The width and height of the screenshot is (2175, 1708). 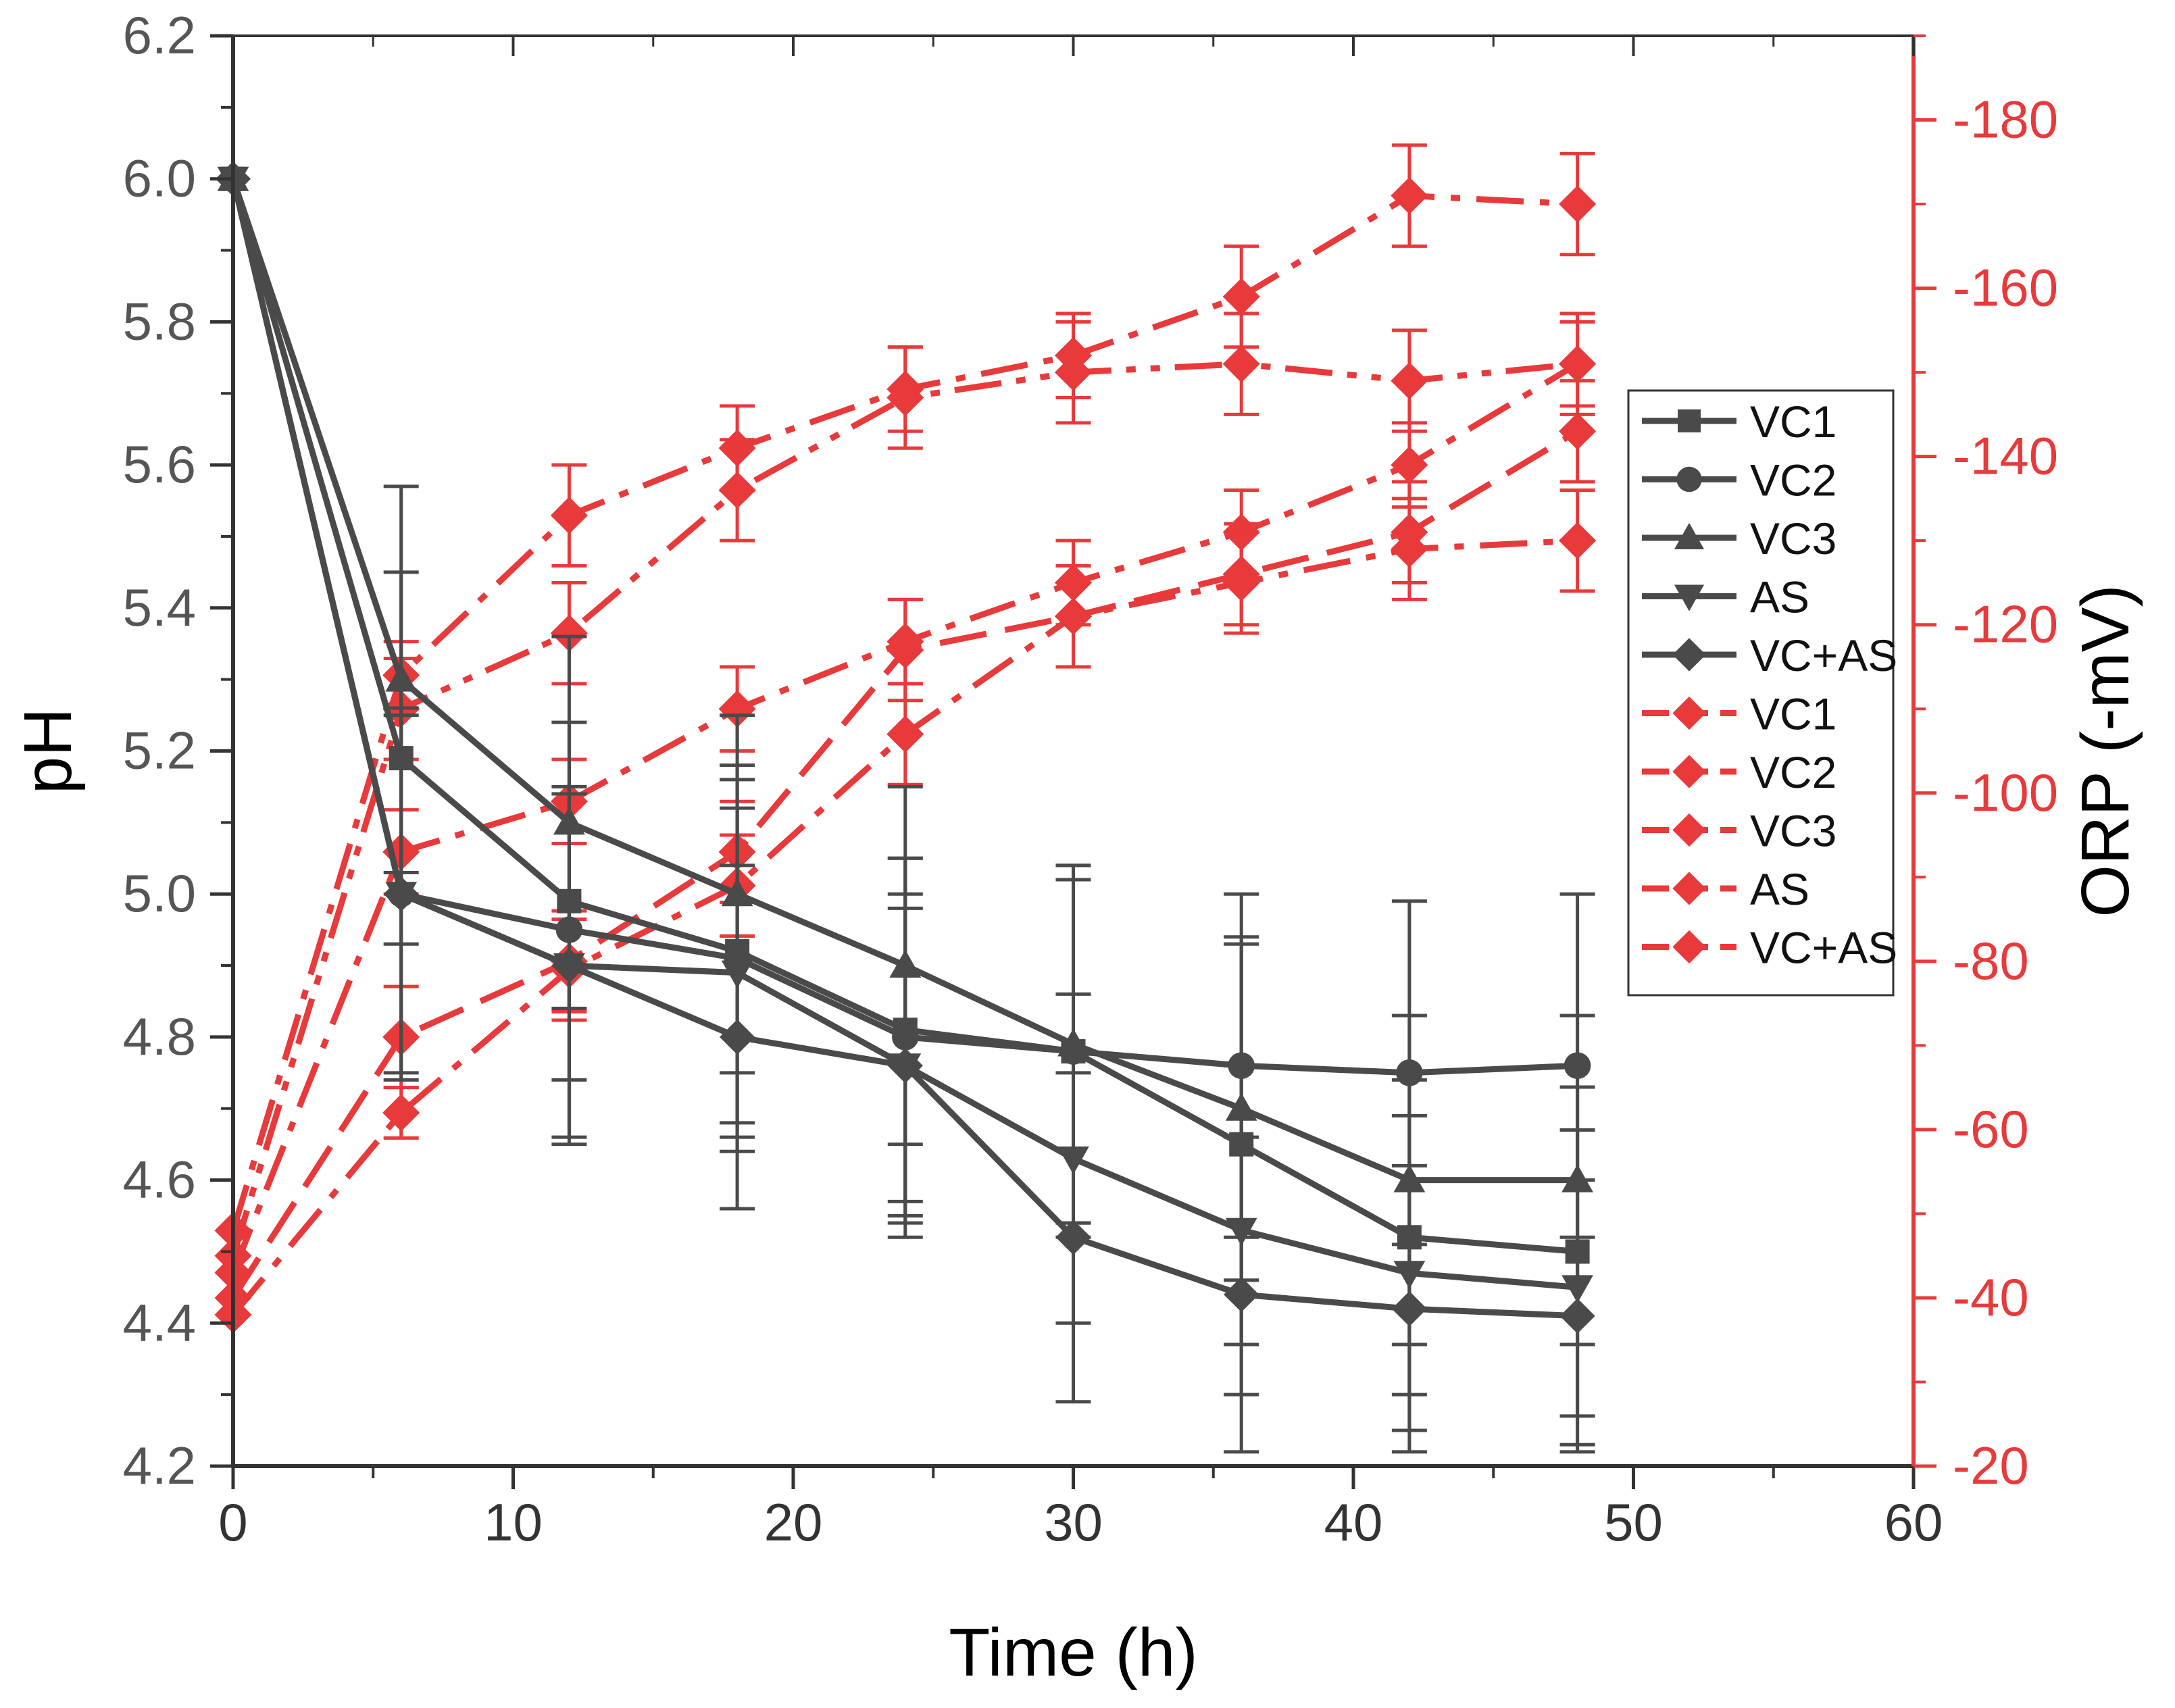 I want to click on y-left-tick-label: 6.2, so click(x=159, y=35).